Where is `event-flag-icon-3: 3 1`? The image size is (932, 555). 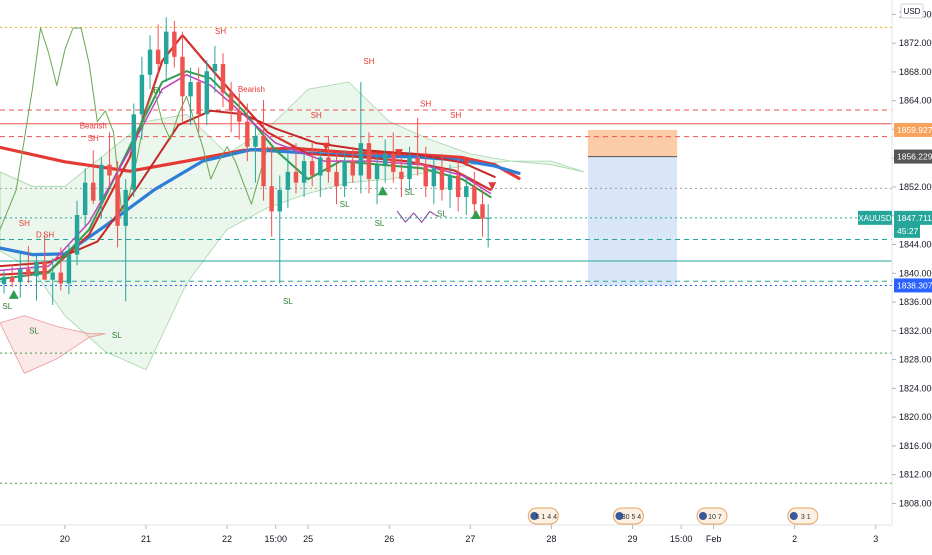 event-flag-icon-3: 3 1 is located at coordinates (803, 516).